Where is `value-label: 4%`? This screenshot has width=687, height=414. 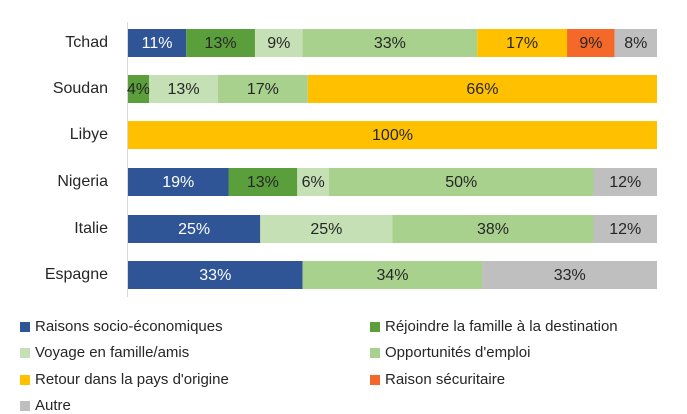 value-label: 4% is located at coordinates (138, 89).